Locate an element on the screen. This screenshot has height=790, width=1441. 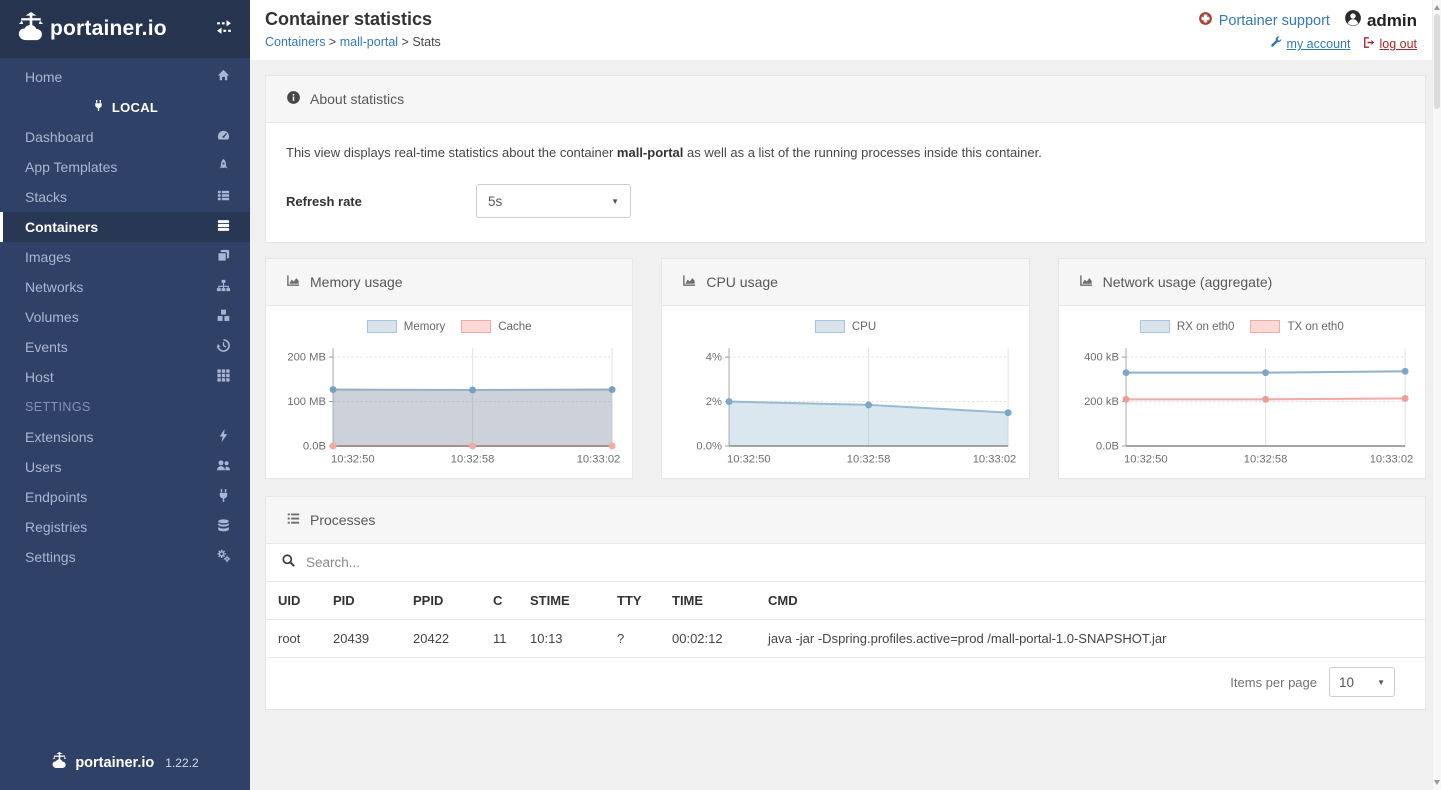
endpoint-selector: LOCAL is located at coordinates (125, 107).